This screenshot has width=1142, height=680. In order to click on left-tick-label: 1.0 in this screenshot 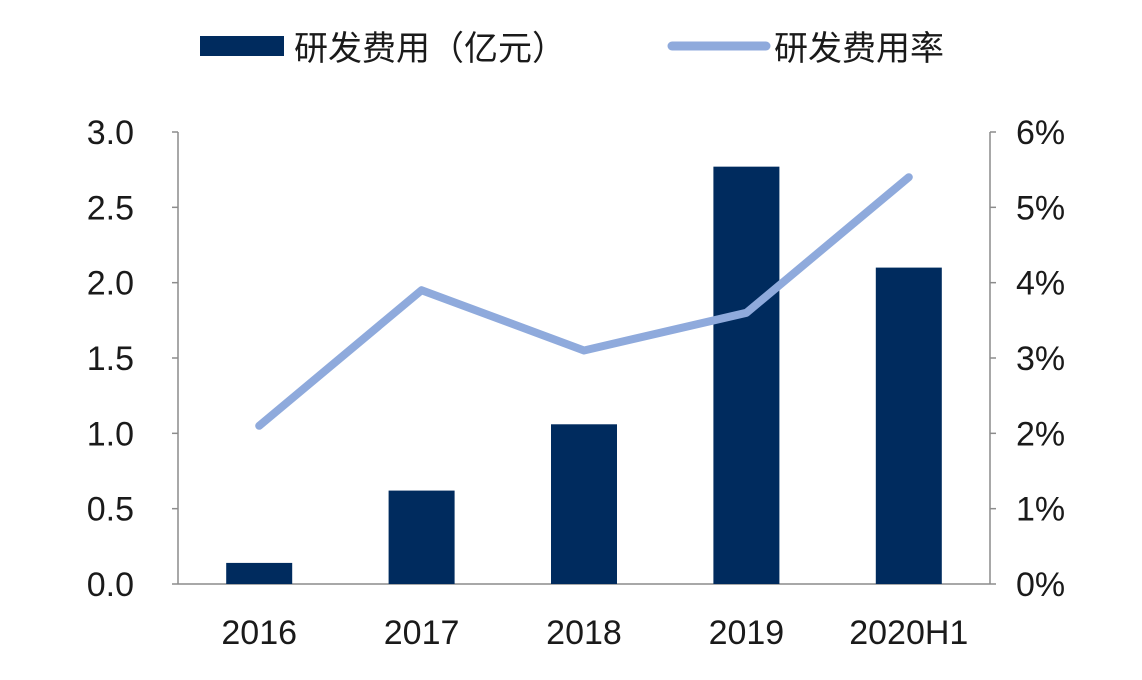, I will do `click(110, 434)`.